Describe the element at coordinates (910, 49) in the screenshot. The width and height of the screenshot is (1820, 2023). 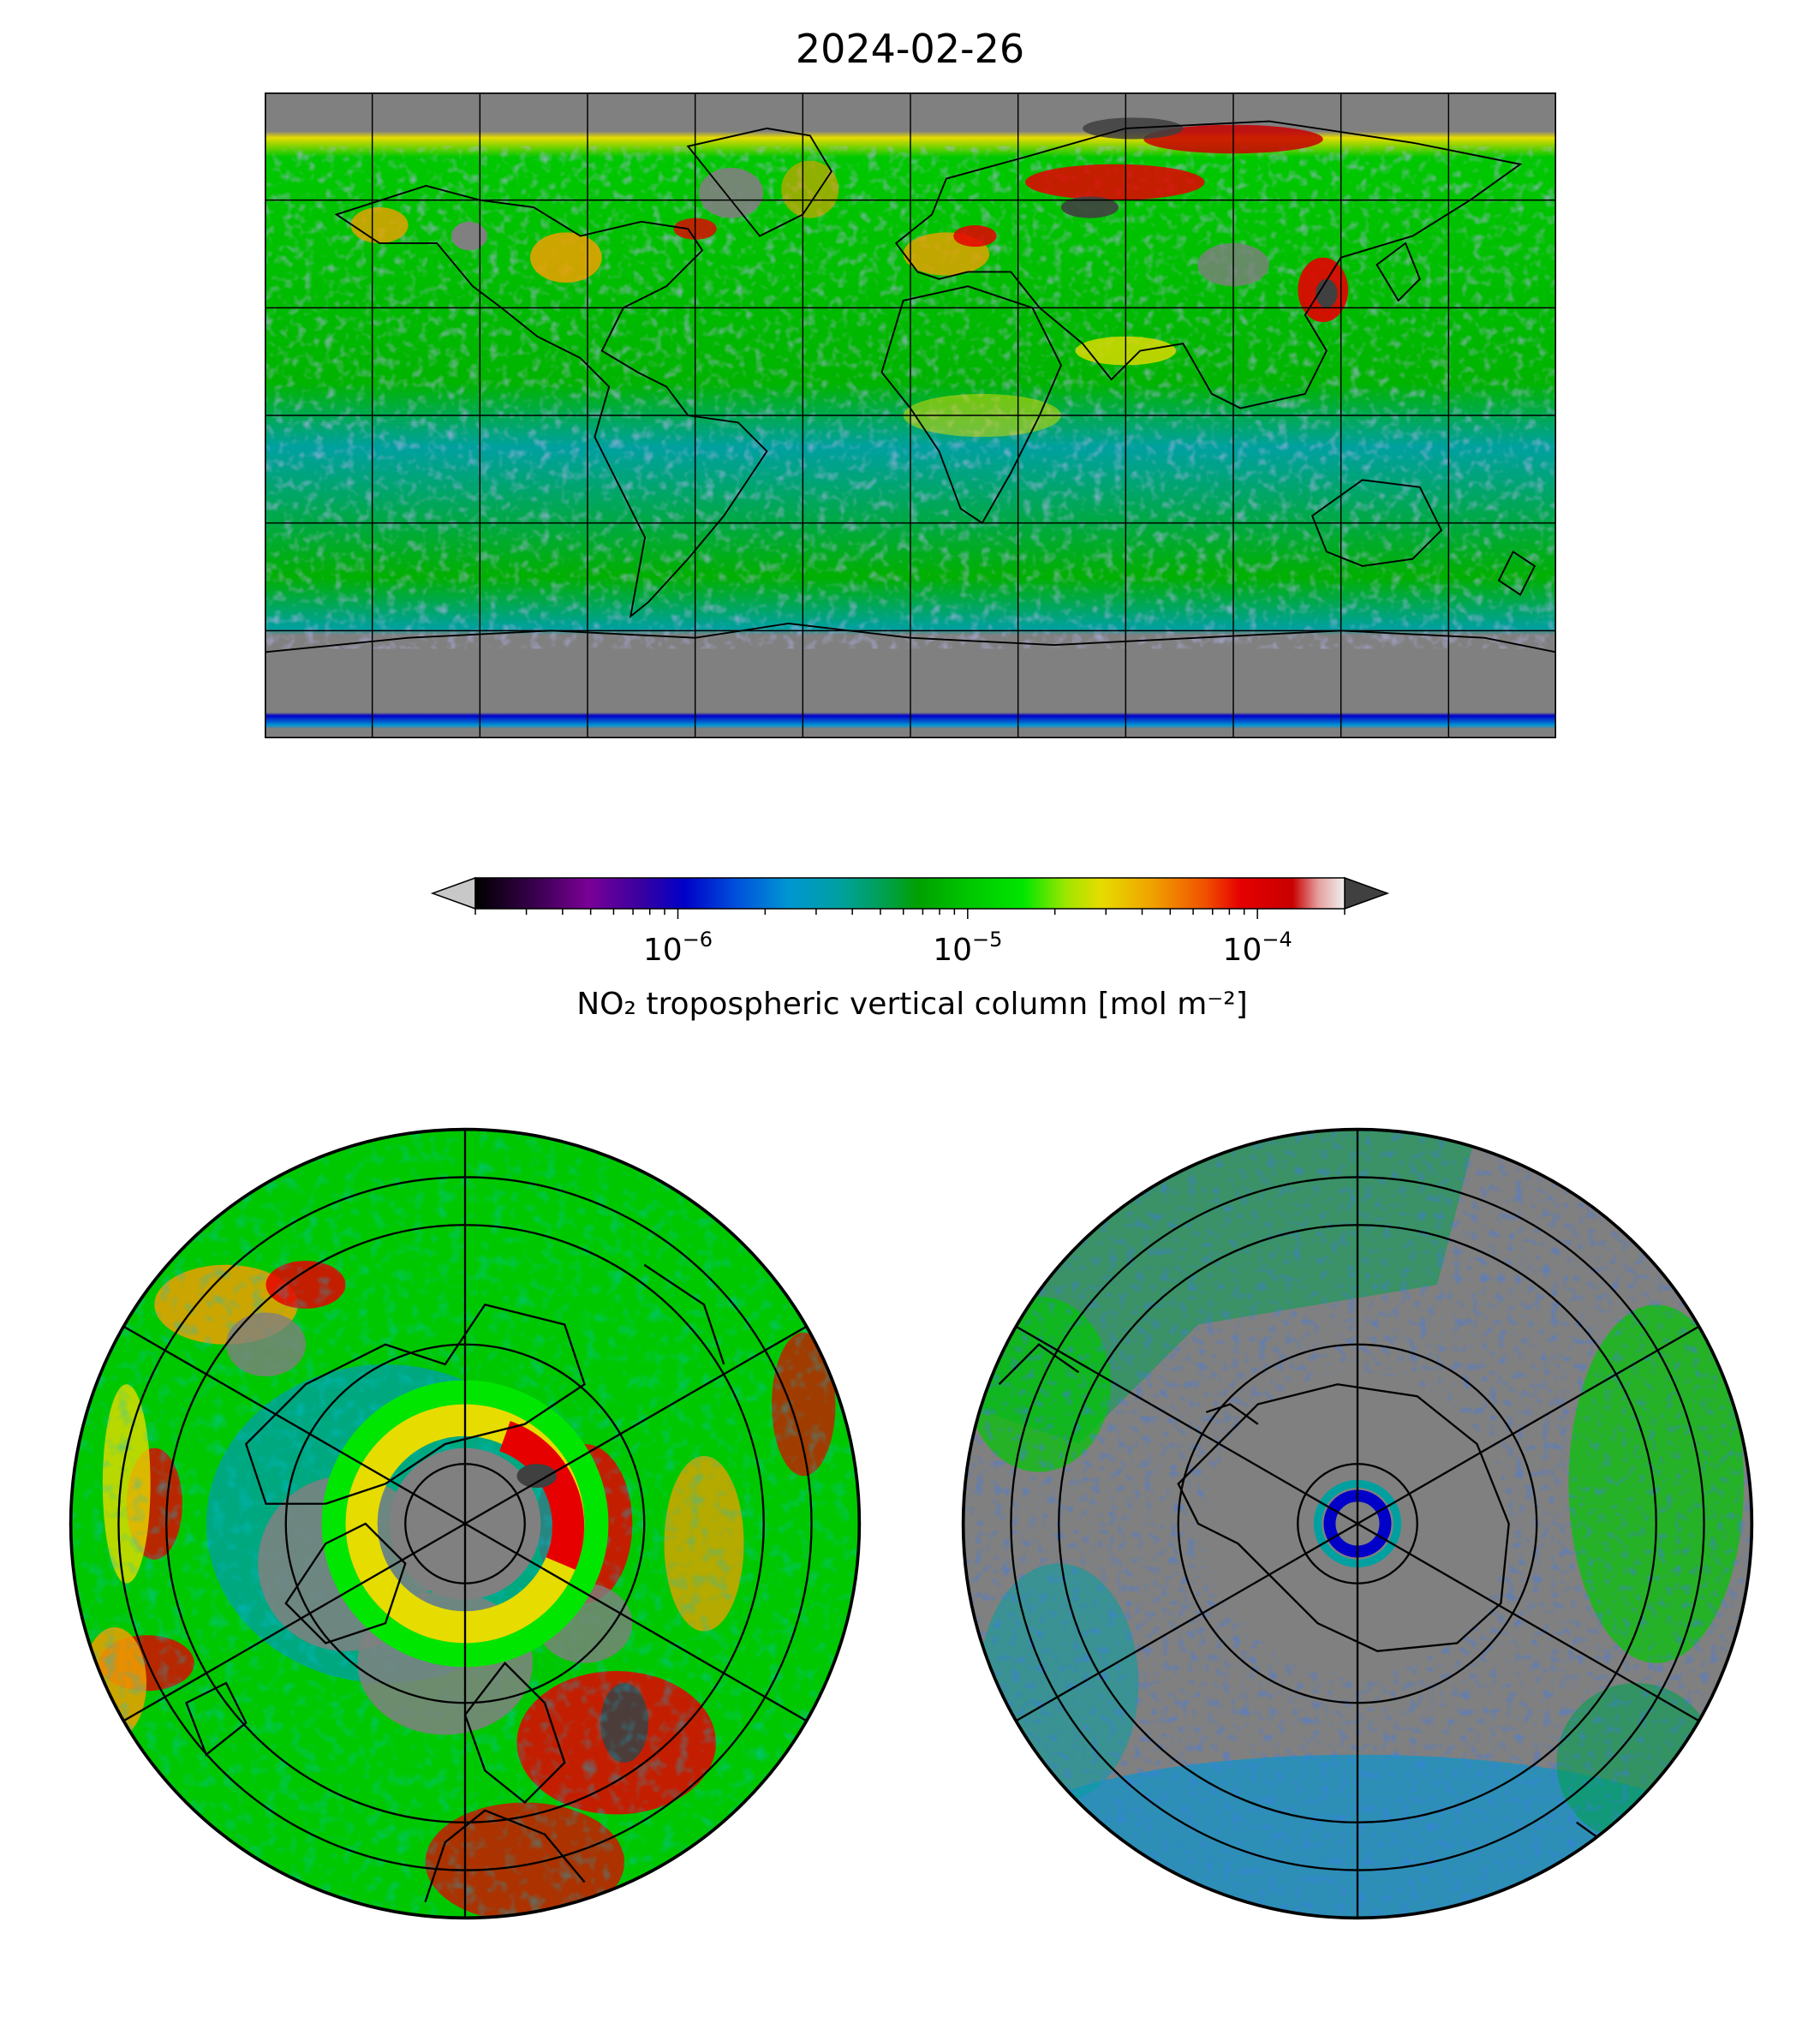
I see `figure-title: 2024-02-26` at that location.